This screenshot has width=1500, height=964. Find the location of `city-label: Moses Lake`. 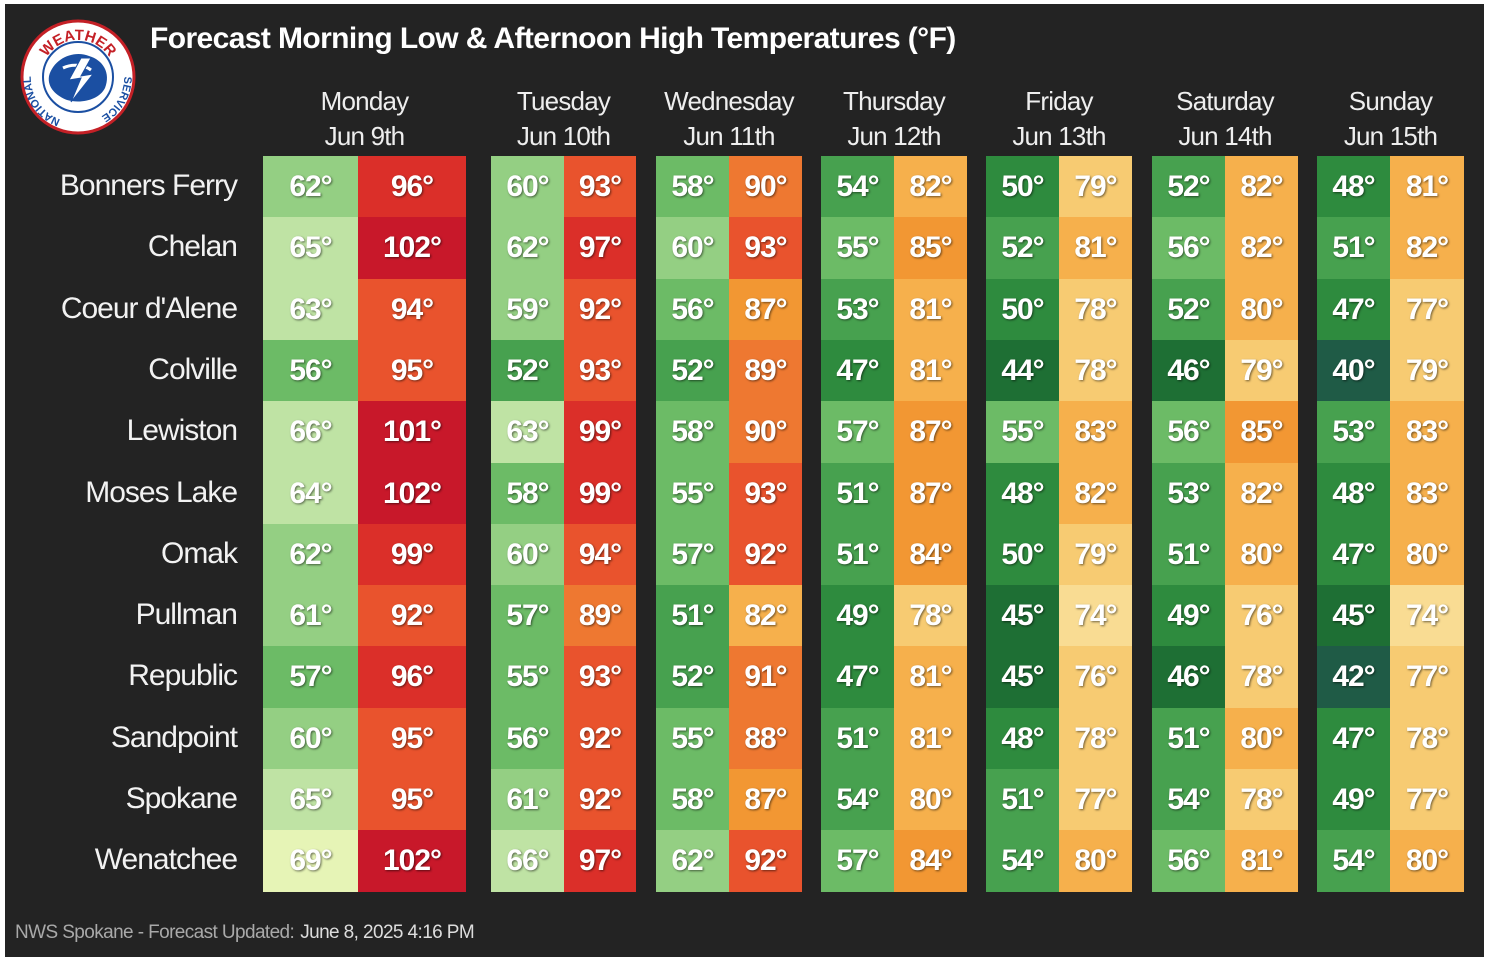

city-label: Moses Lake is located at coordinates (161, 492).